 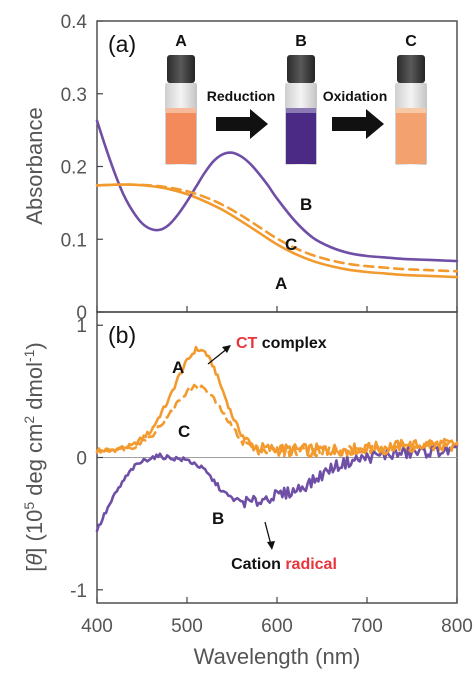 What do you see at coordinates (457, 626) in the screenshot?
I see `x-tick-label: 800` at bounding box center [457, 626].